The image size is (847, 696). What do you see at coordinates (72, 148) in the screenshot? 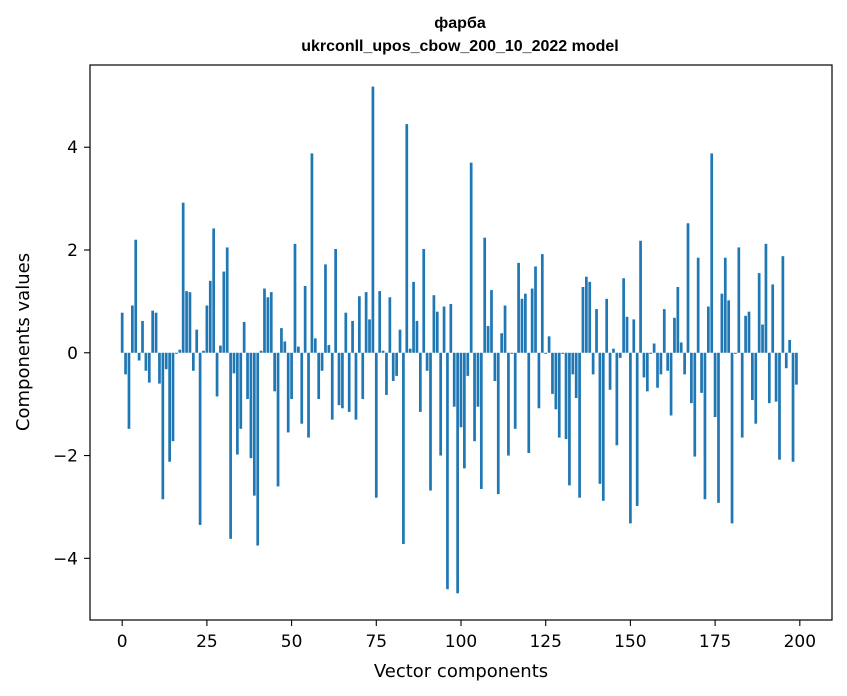
I see `y-tick-label: 4` at bounding box center [72, 148].